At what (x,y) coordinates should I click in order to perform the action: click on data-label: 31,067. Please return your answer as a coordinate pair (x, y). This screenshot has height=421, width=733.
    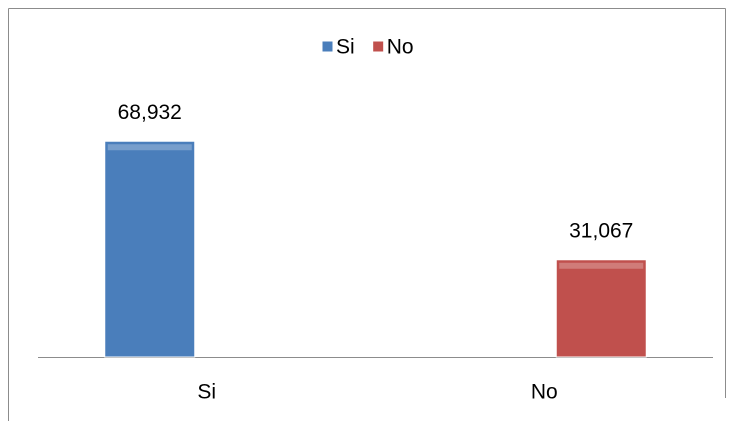
    Looking at the image, I should click on (601, 230).